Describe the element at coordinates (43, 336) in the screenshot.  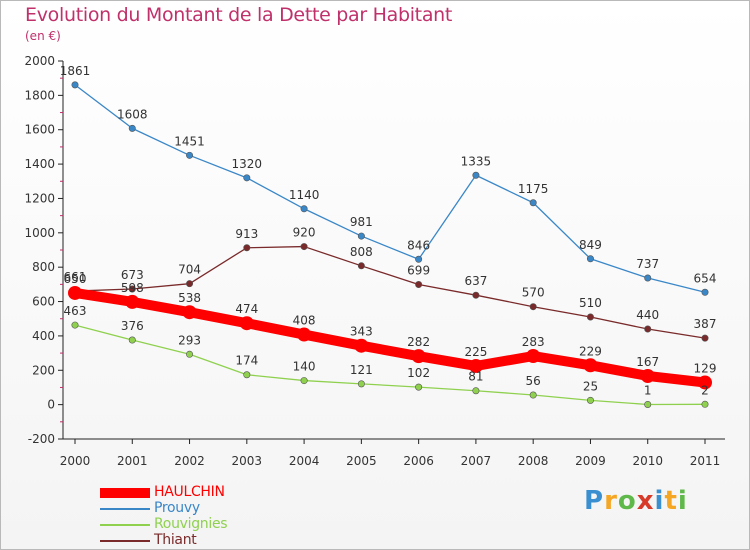
I see `y-tick-label: 400` at that location.